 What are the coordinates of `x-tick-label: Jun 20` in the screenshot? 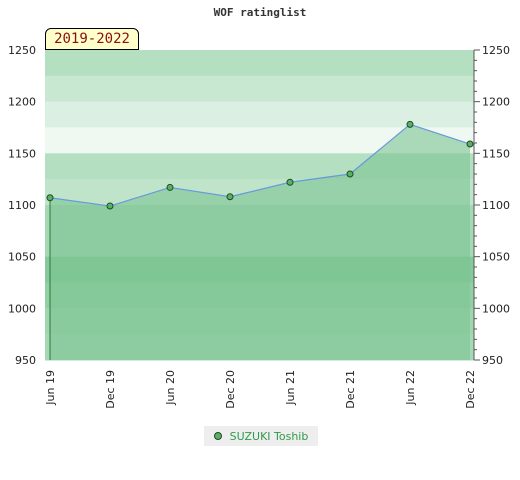 It's located at (170, 388).